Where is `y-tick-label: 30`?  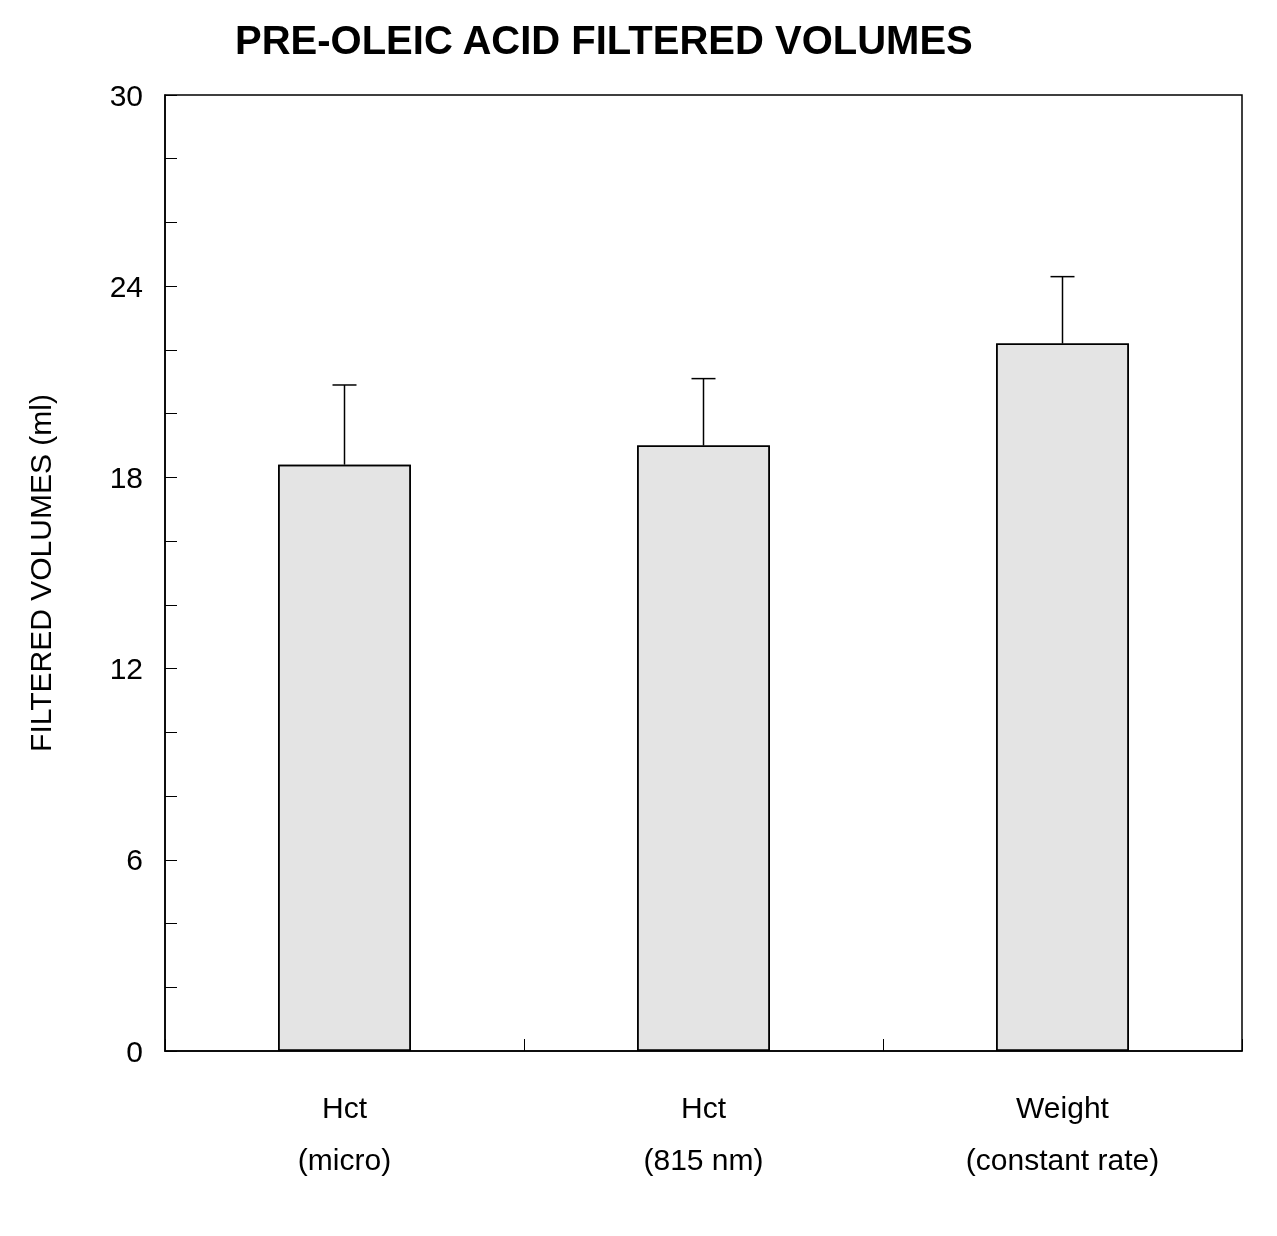 y-tick-label: 30 is located at coordinates (126, 95).